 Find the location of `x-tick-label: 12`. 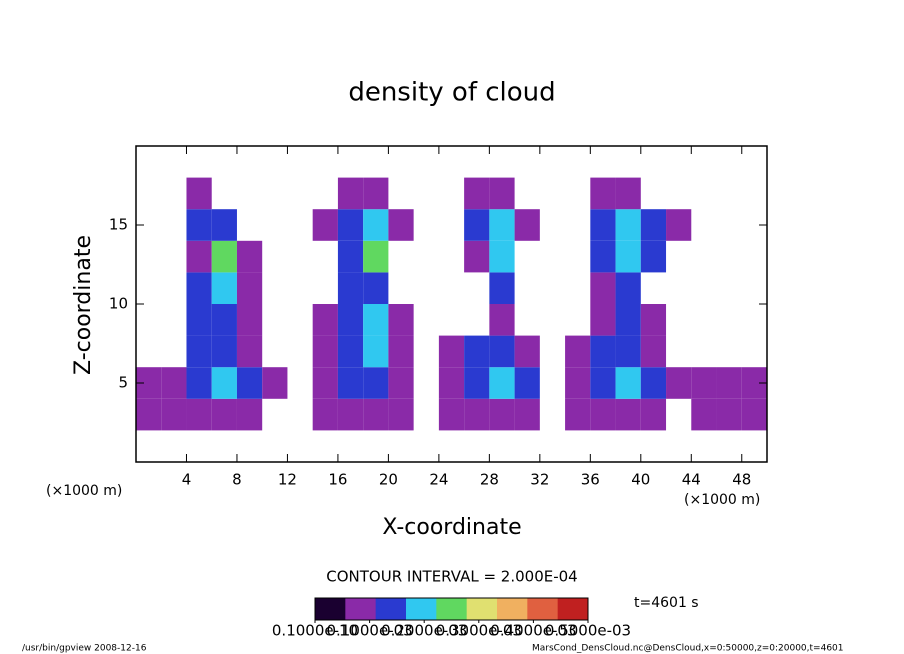

x-tick-label: 12 is located at coordinates (287, 480).